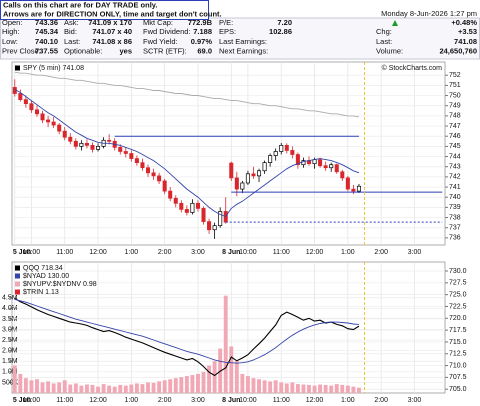 This screenshot has height=406, width=480. I want to click on y-tick-label: 741, so click(455, 187).